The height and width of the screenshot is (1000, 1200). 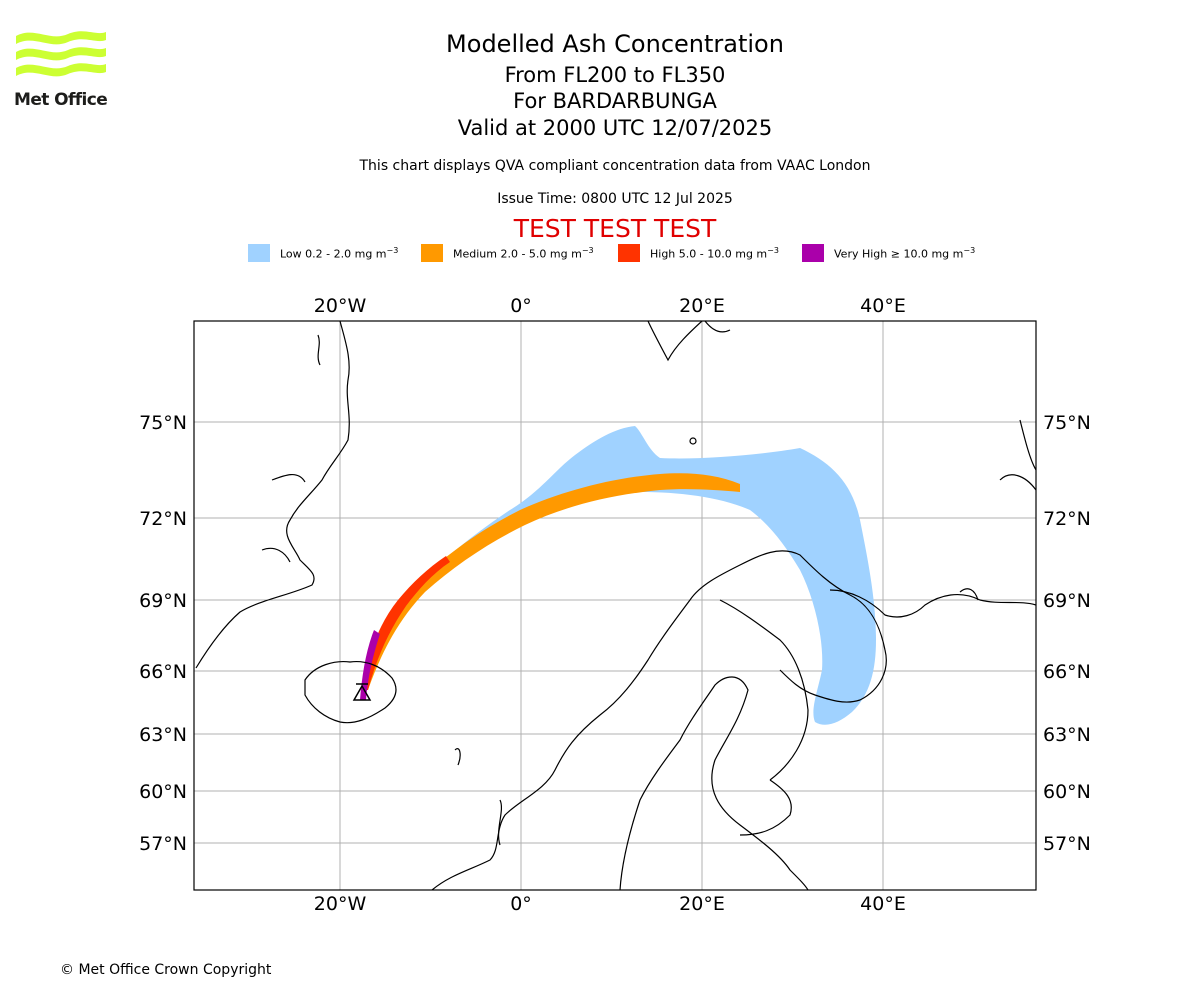 What do you see at coordinates (340, 904) in the screenshot?
I see `lon-label-bottom: 20°W` at bounding box center [340, 904].